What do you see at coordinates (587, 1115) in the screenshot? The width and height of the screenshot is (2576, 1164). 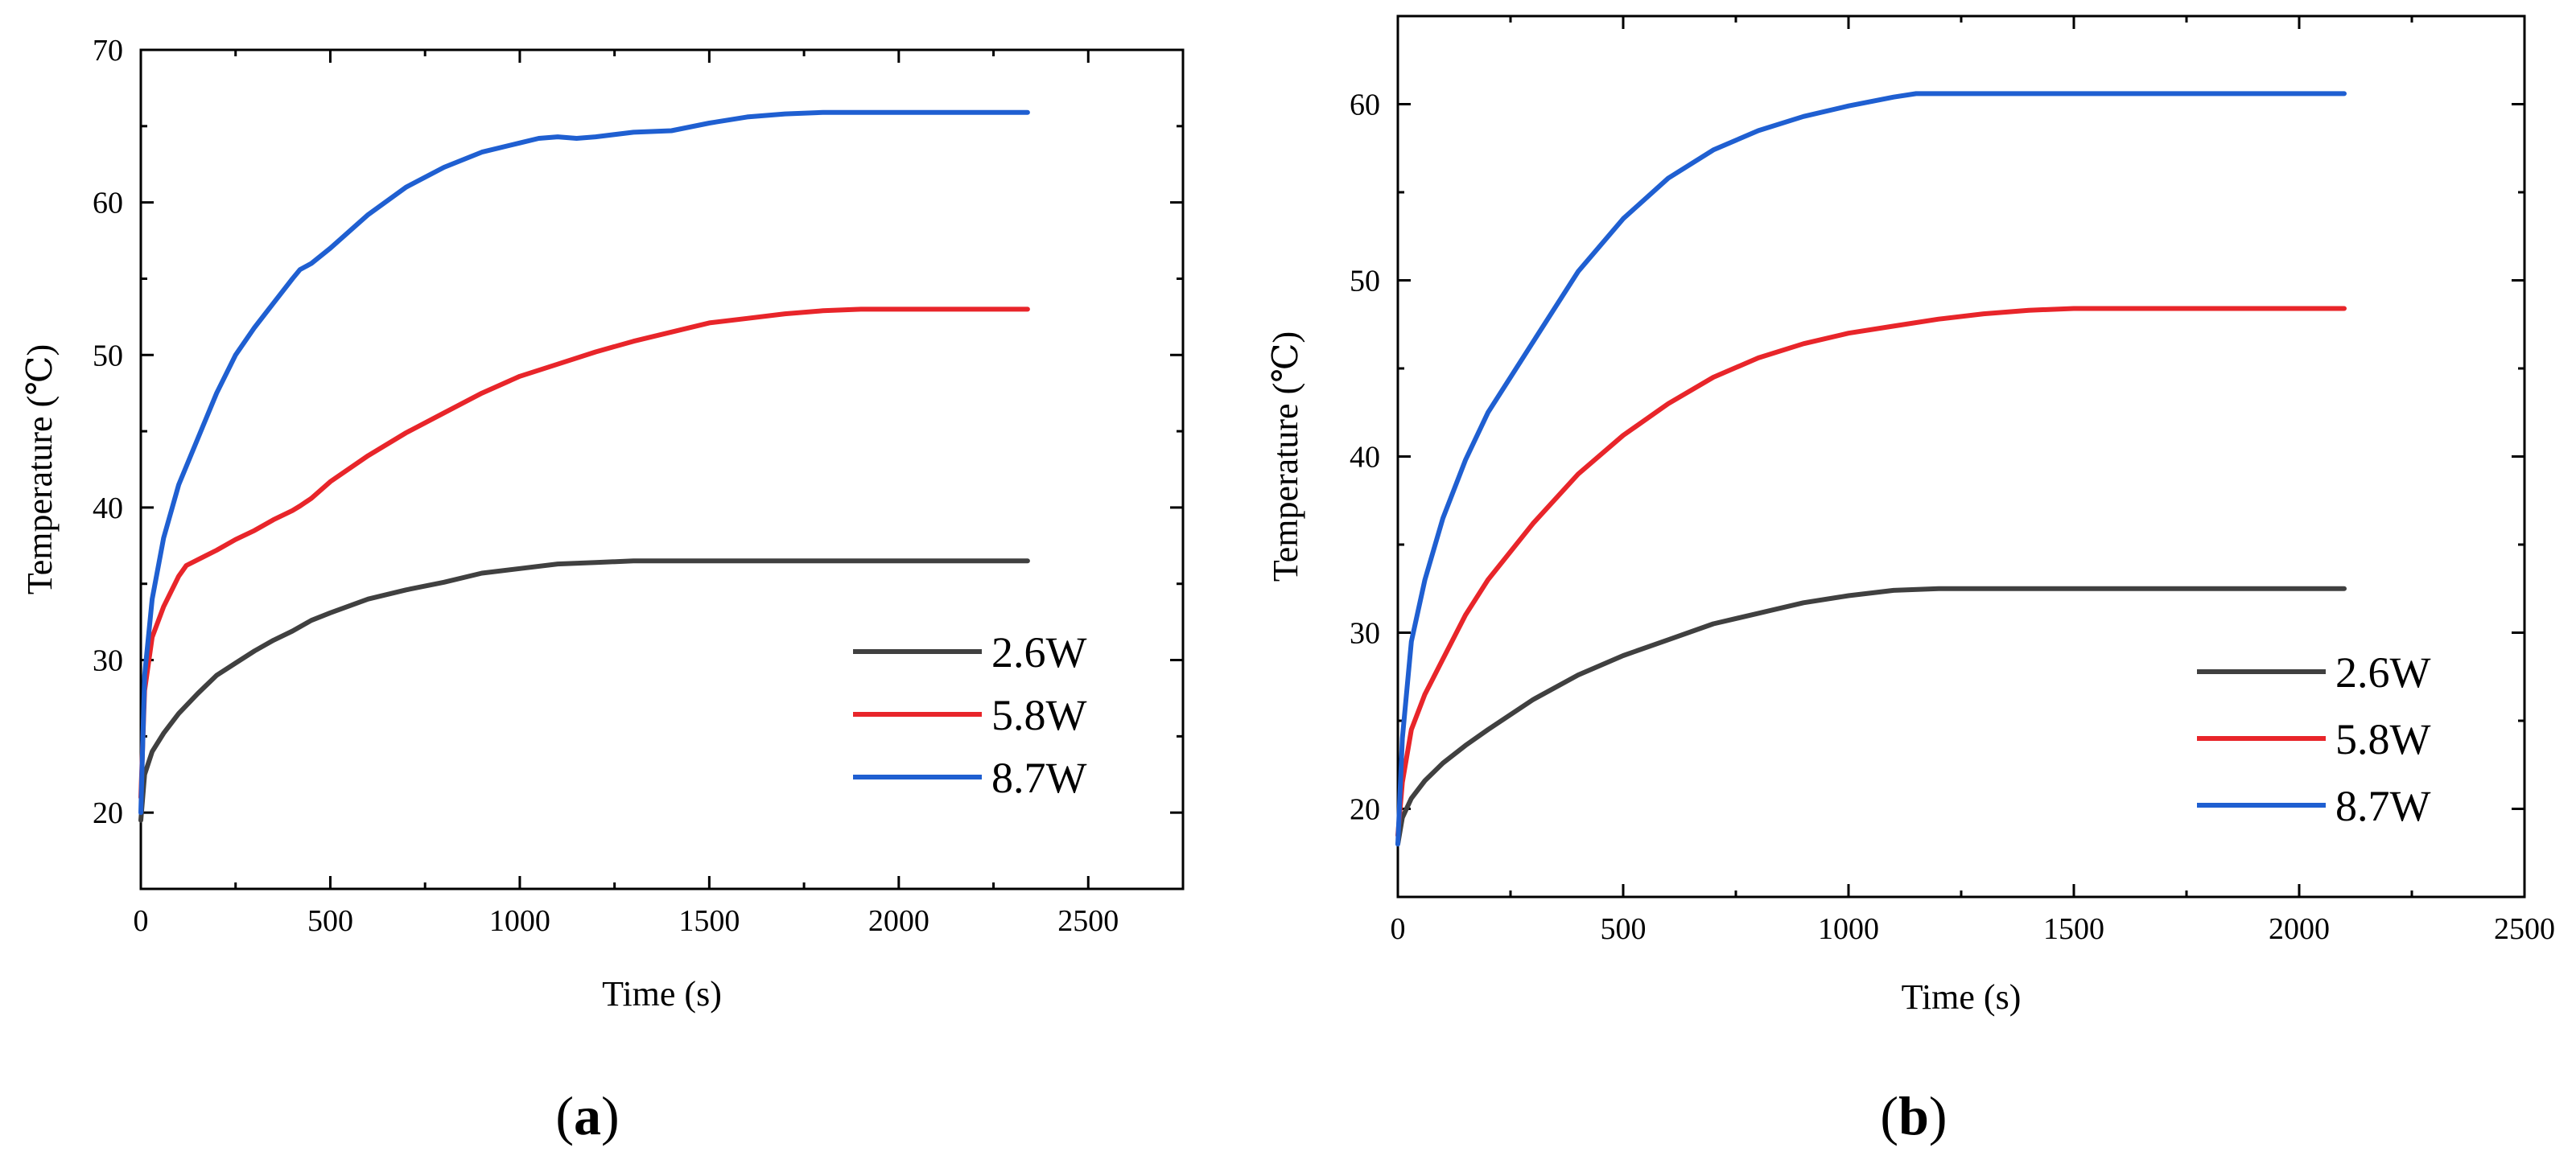 I see `panel-label-a: (a)` at bounding box center [587, 1115].